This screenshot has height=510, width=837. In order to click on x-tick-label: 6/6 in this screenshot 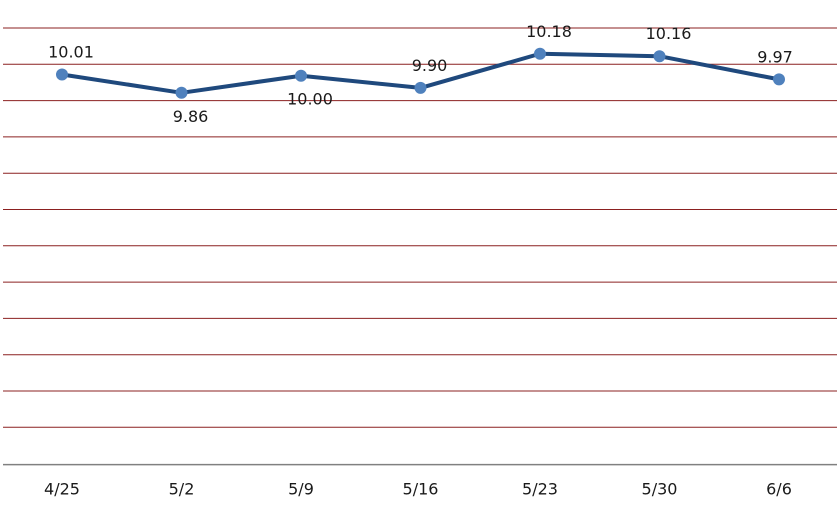, I will do `click(779, 489)`.